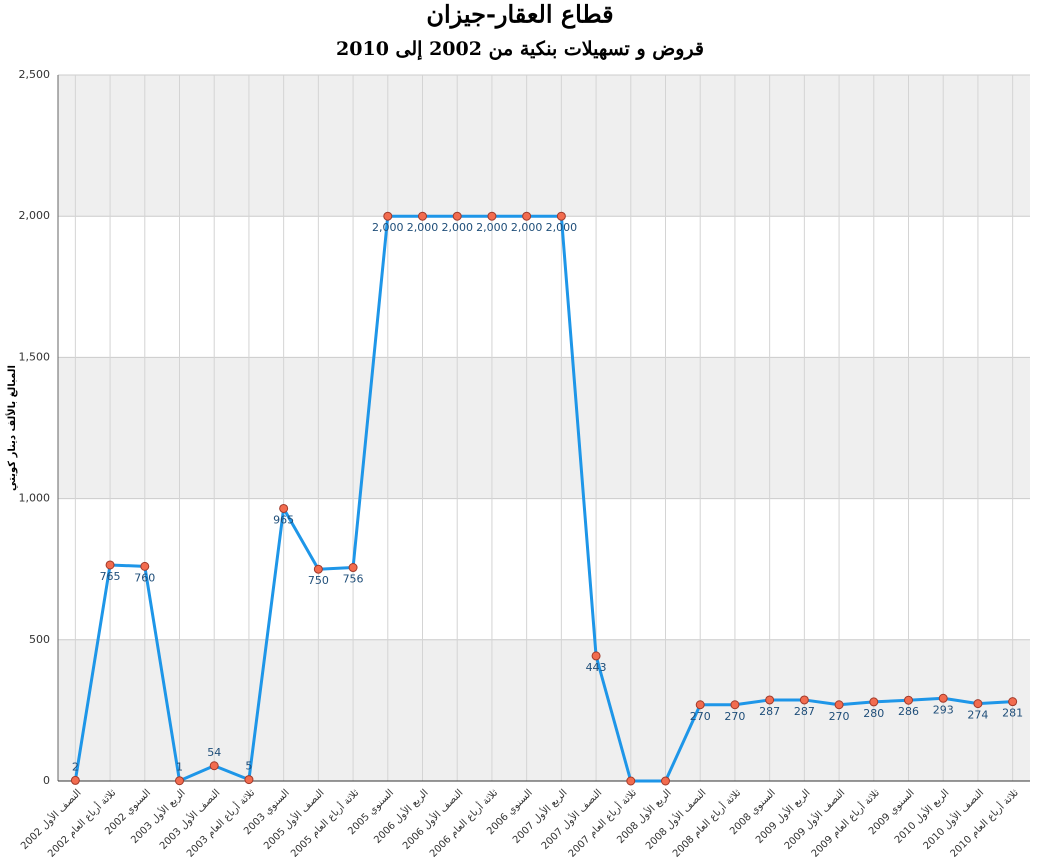  Describe the element at coordinates (283, 519) in the screenshot. I see `value-label: 965` at that location.